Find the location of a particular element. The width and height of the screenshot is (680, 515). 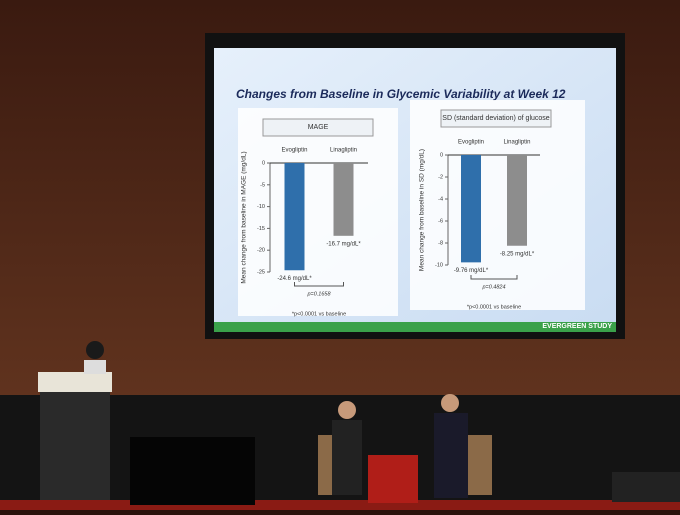

table is located at coordinates (393, 479).